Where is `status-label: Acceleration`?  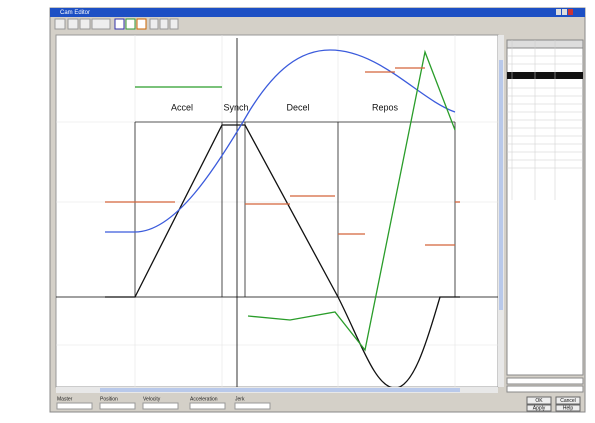
status-label: Acceleration is located at coordinates (204, 399).